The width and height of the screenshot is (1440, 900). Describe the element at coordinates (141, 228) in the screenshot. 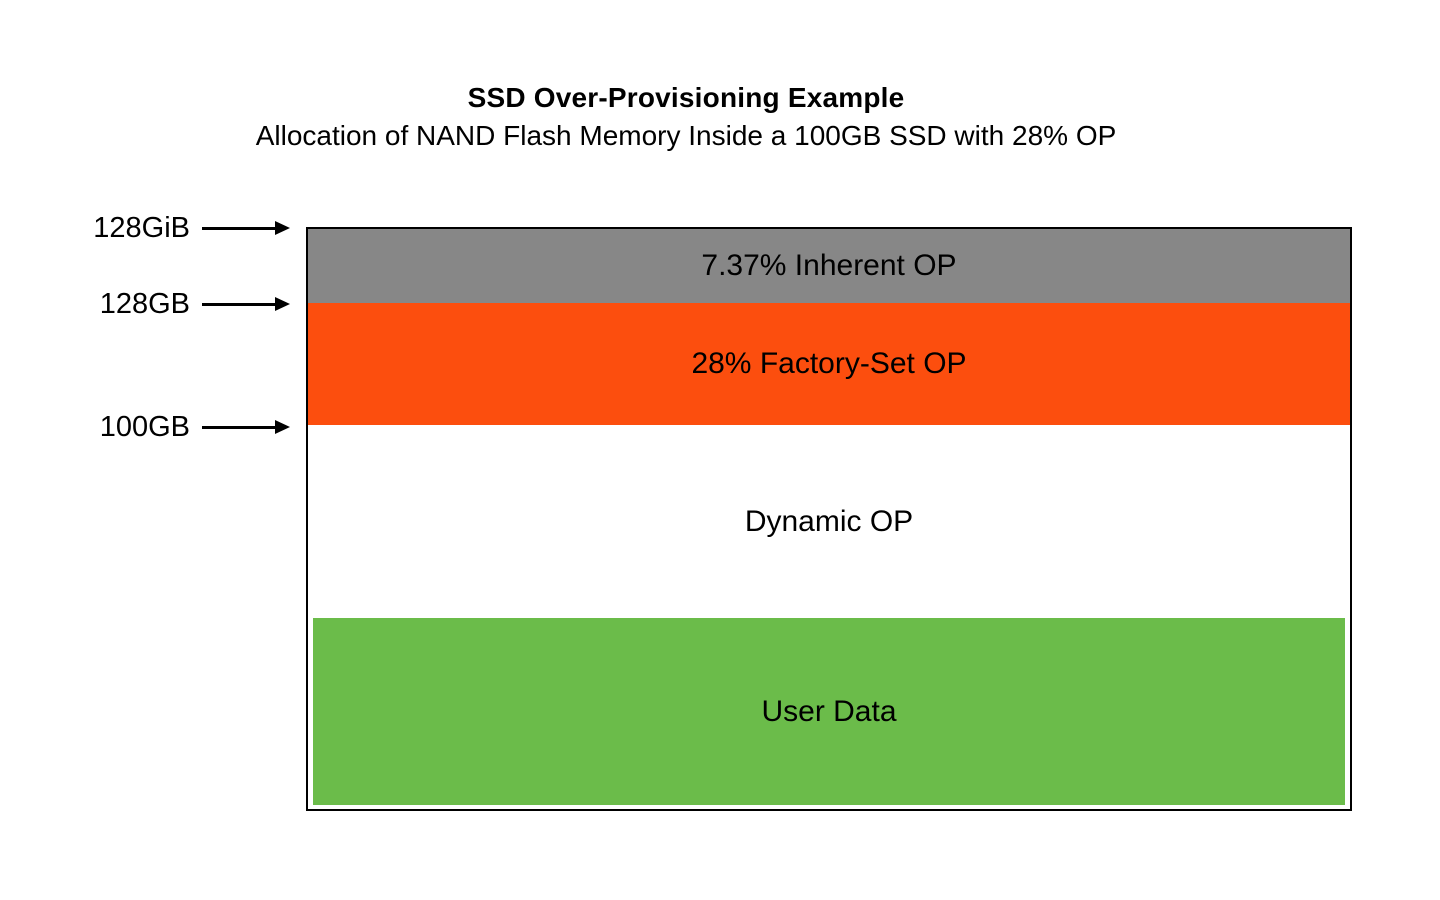

I see `capacity-label-128gib: 128GiB` at that location.